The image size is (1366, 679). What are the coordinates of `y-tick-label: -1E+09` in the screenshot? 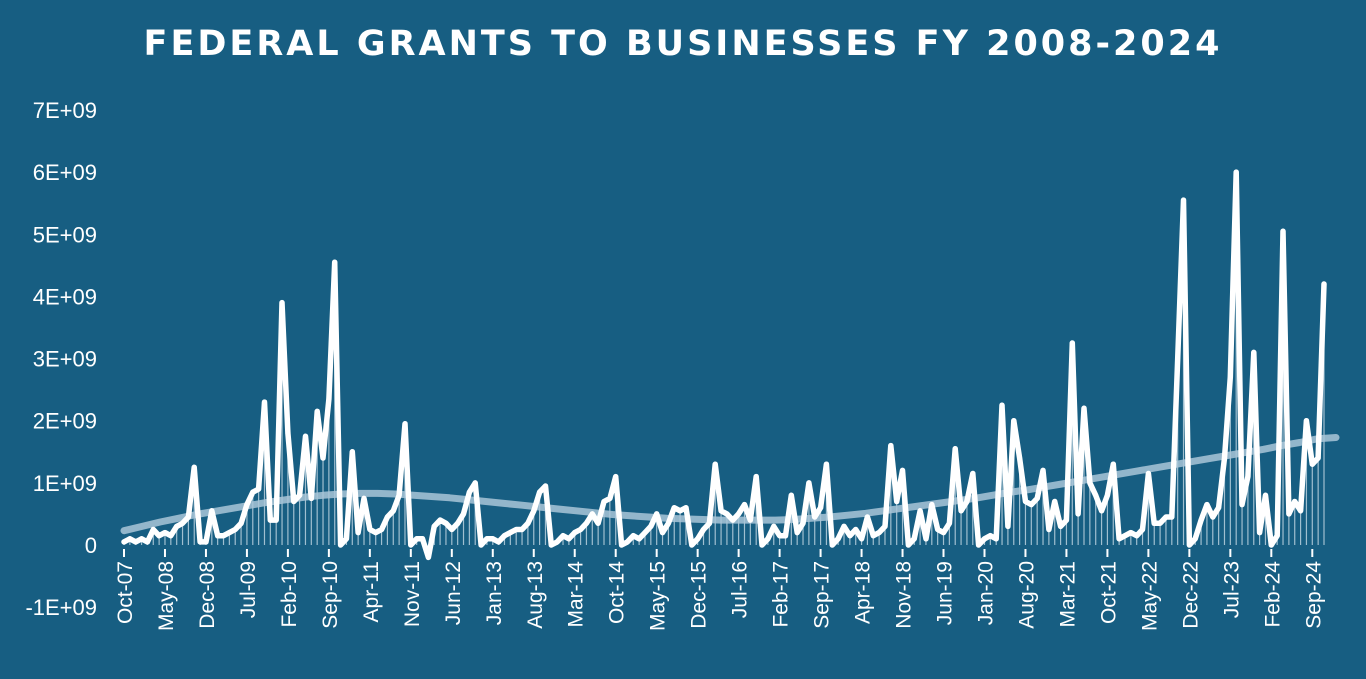 It's located at (61, 607).